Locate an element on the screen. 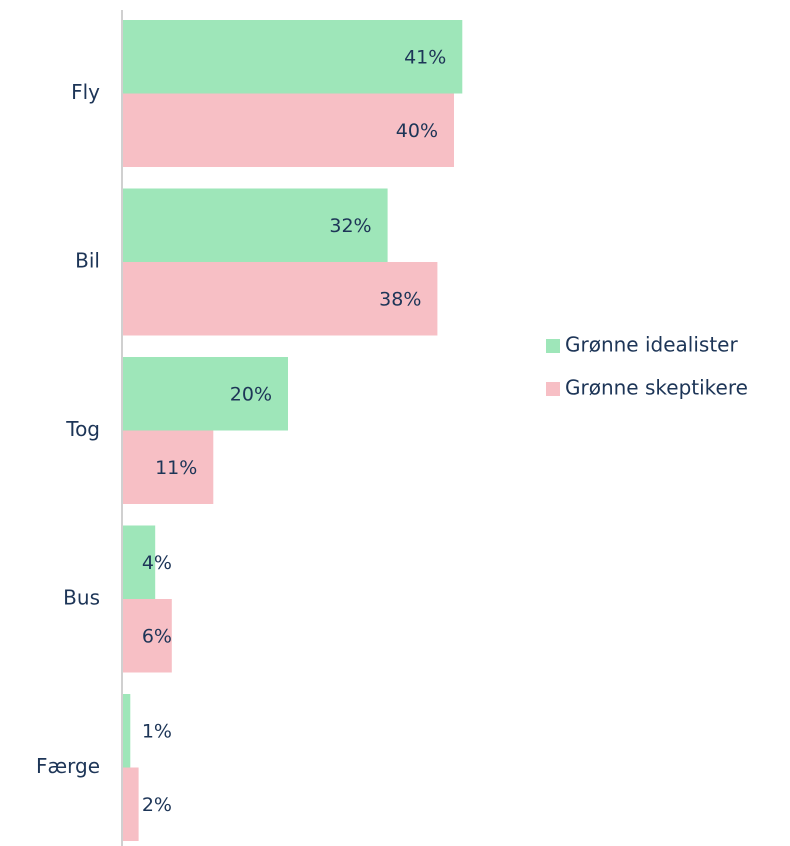 The height and width of the screenshot is (846, 790). legend-label: Grønne idealister is located at coordinates (651, 345).